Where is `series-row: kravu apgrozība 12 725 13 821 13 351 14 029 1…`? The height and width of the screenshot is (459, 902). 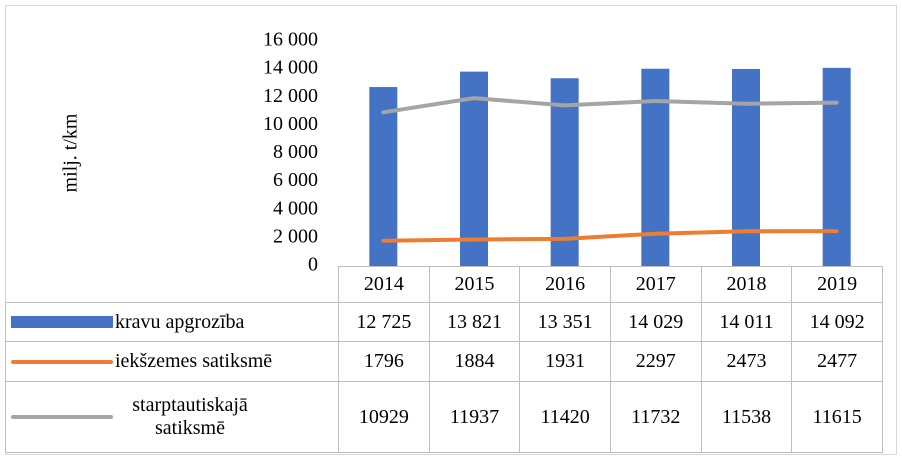
series-row: kravu apgrozība 12 725 13 821 13 351 14 029 1… is located at coordinates (444, 322).